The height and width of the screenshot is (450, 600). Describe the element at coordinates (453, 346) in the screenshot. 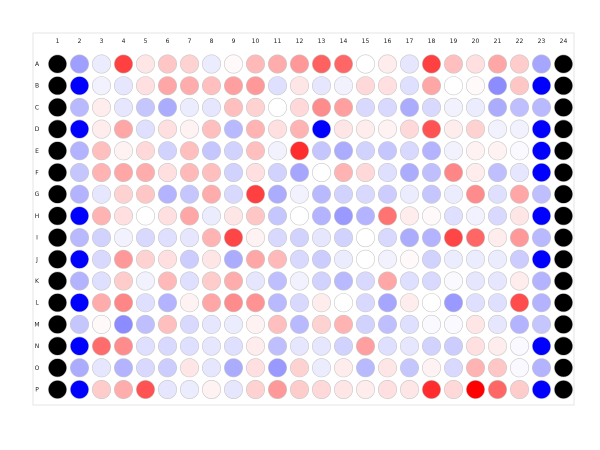

I see `well-N19` at that location.